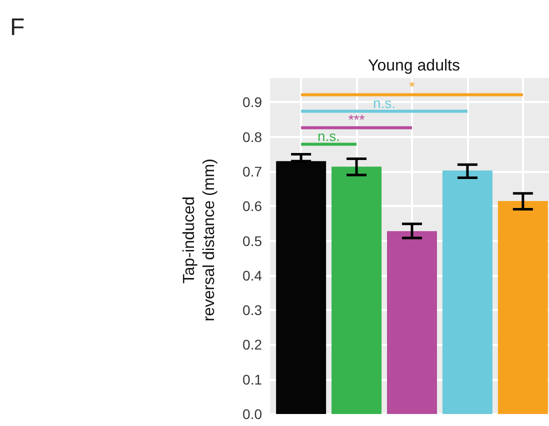 The height and width of the screenshot is (426, 549). What do you see at coordinates (252, 172) in the screenshot?
I see `y-tick-label: 0.7` at bounding box center [252, 172].